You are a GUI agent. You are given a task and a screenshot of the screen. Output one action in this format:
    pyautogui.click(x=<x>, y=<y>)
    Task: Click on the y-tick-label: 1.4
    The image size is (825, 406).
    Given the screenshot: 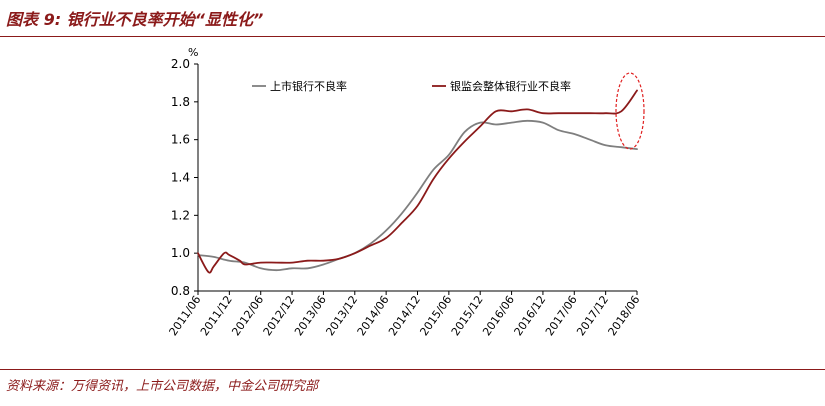 What is the action you would take?
    pyautogui.click(x=180, y=178)
    